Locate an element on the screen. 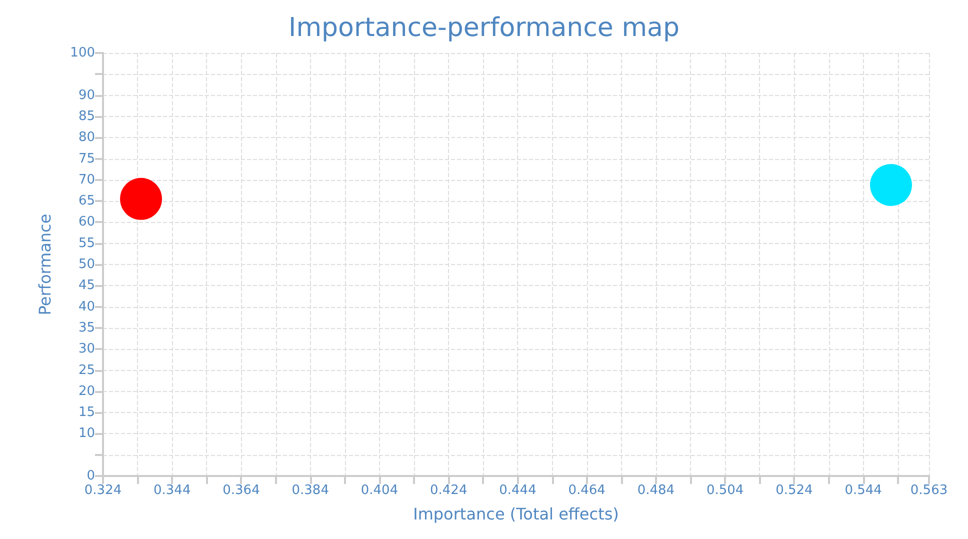  y-tick-label: 45 is located at coordinates (86, 286).